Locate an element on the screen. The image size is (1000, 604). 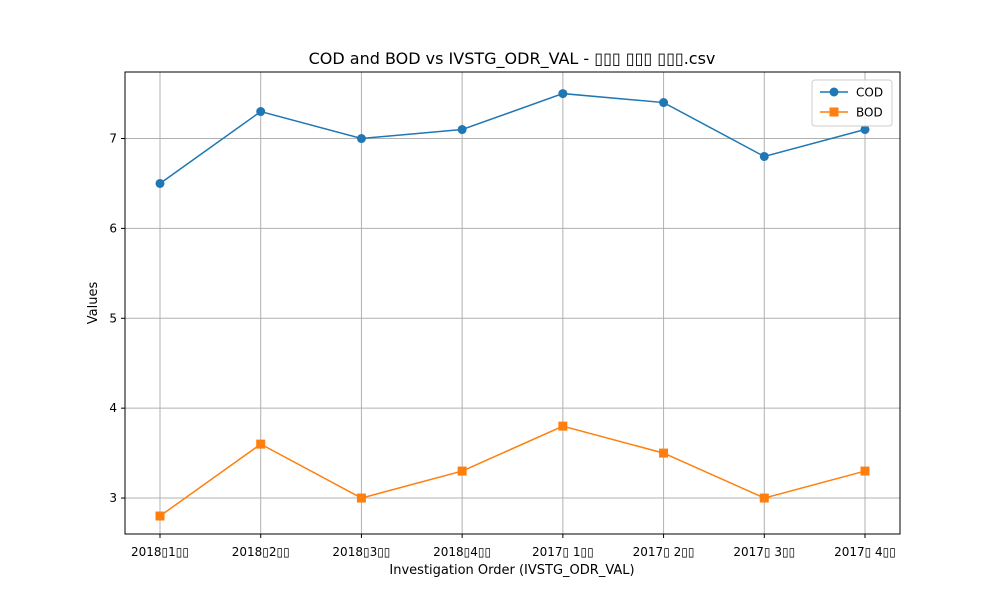
series-line-bod is located at coordinates (512, 471).